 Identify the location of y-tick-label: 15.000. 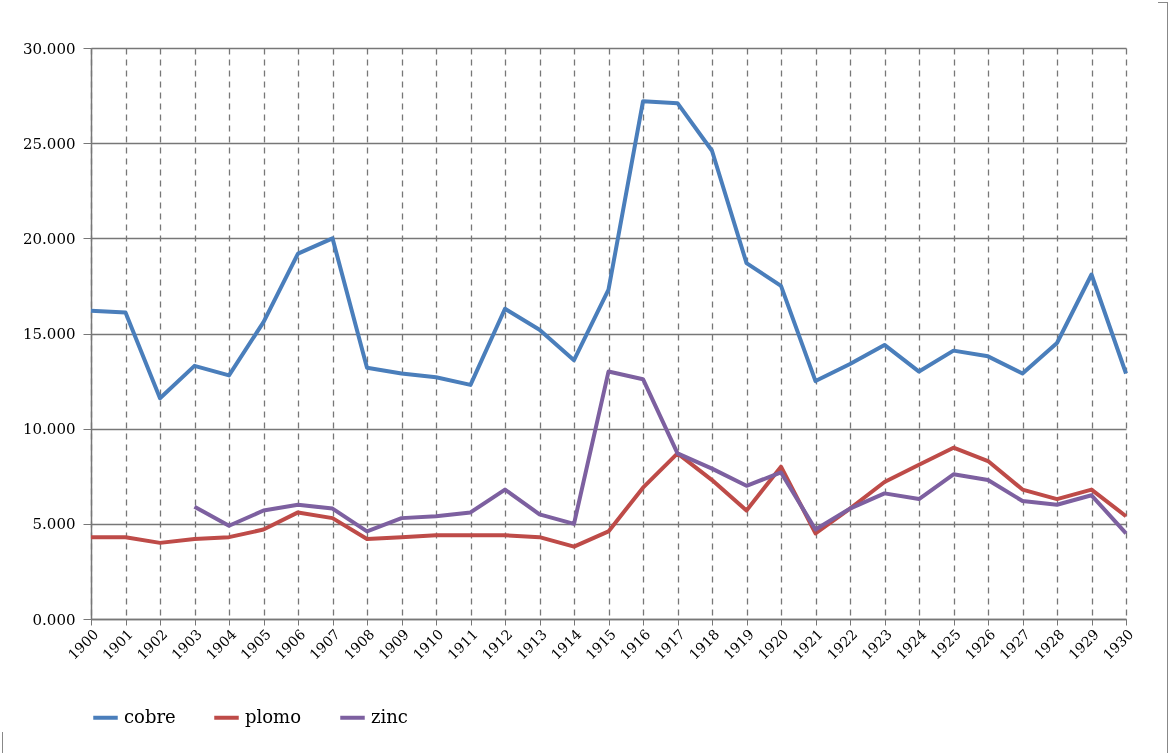
(49, 334).